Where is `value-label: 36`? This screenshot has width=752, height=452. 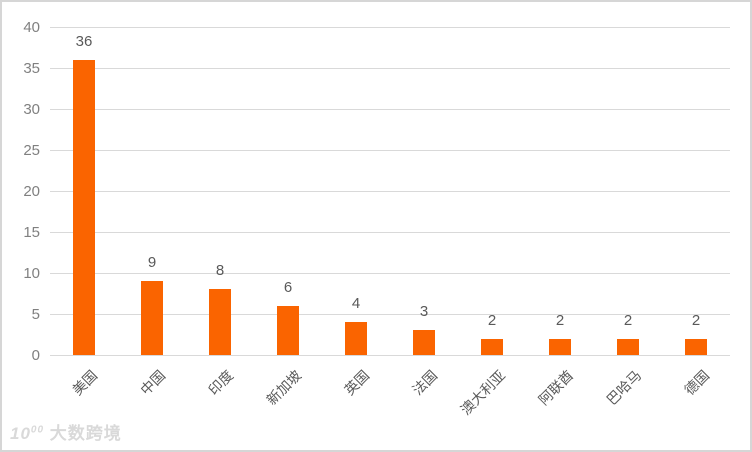
value-label: 36 is located at coordinates (84, 41).